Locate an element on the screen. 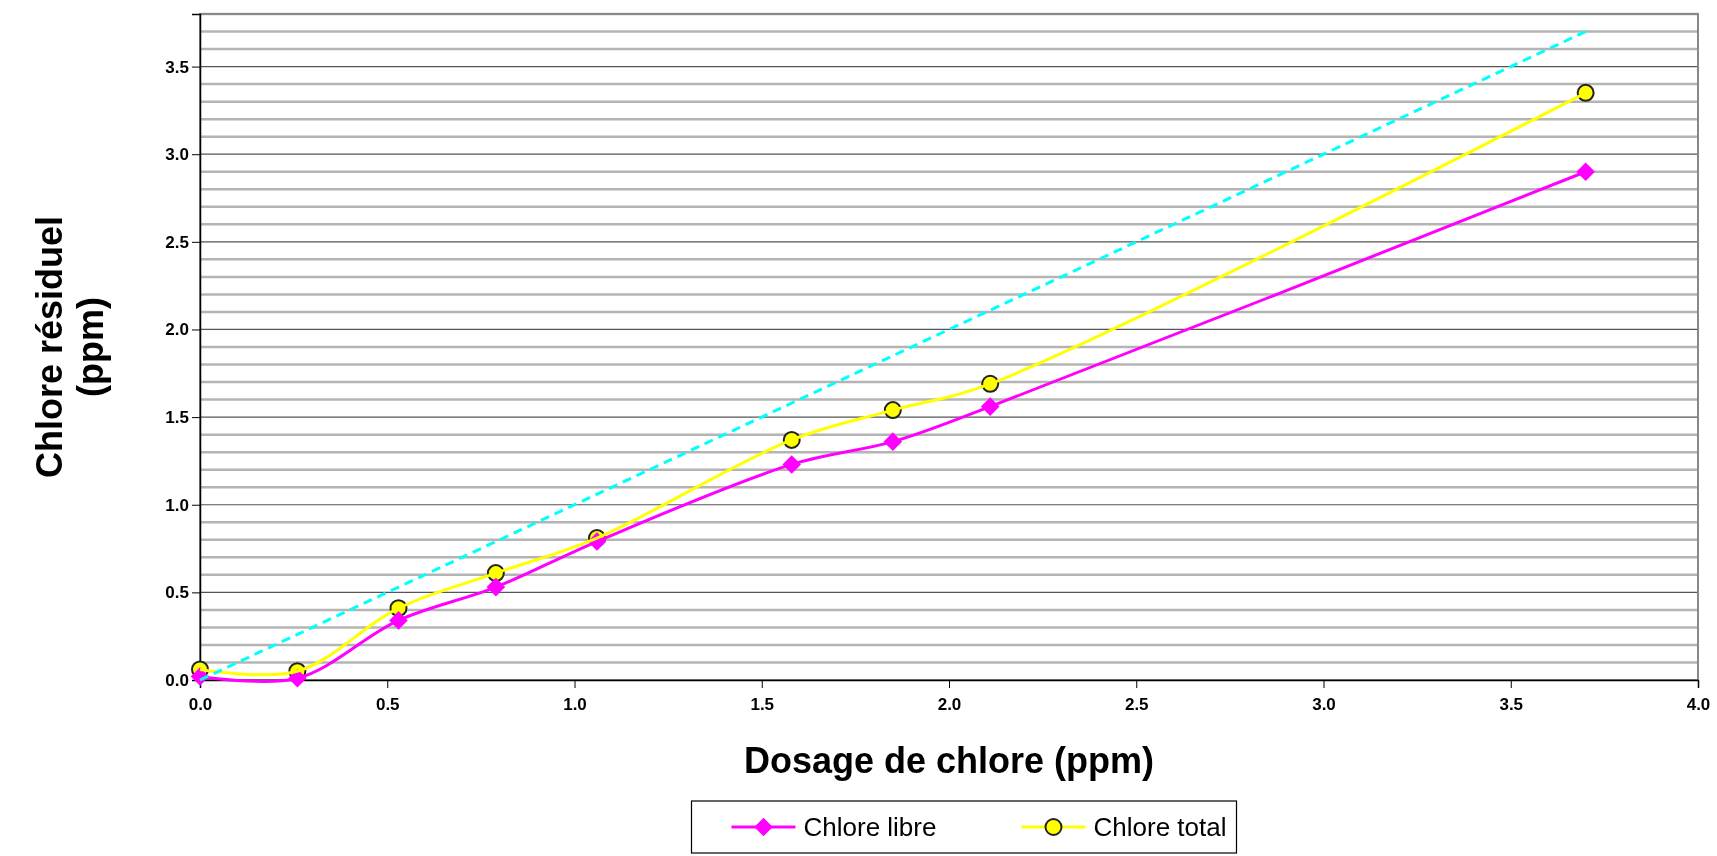  y-axis-title: Chlore résiduel (ppm) is located at coordinates (70, 347).